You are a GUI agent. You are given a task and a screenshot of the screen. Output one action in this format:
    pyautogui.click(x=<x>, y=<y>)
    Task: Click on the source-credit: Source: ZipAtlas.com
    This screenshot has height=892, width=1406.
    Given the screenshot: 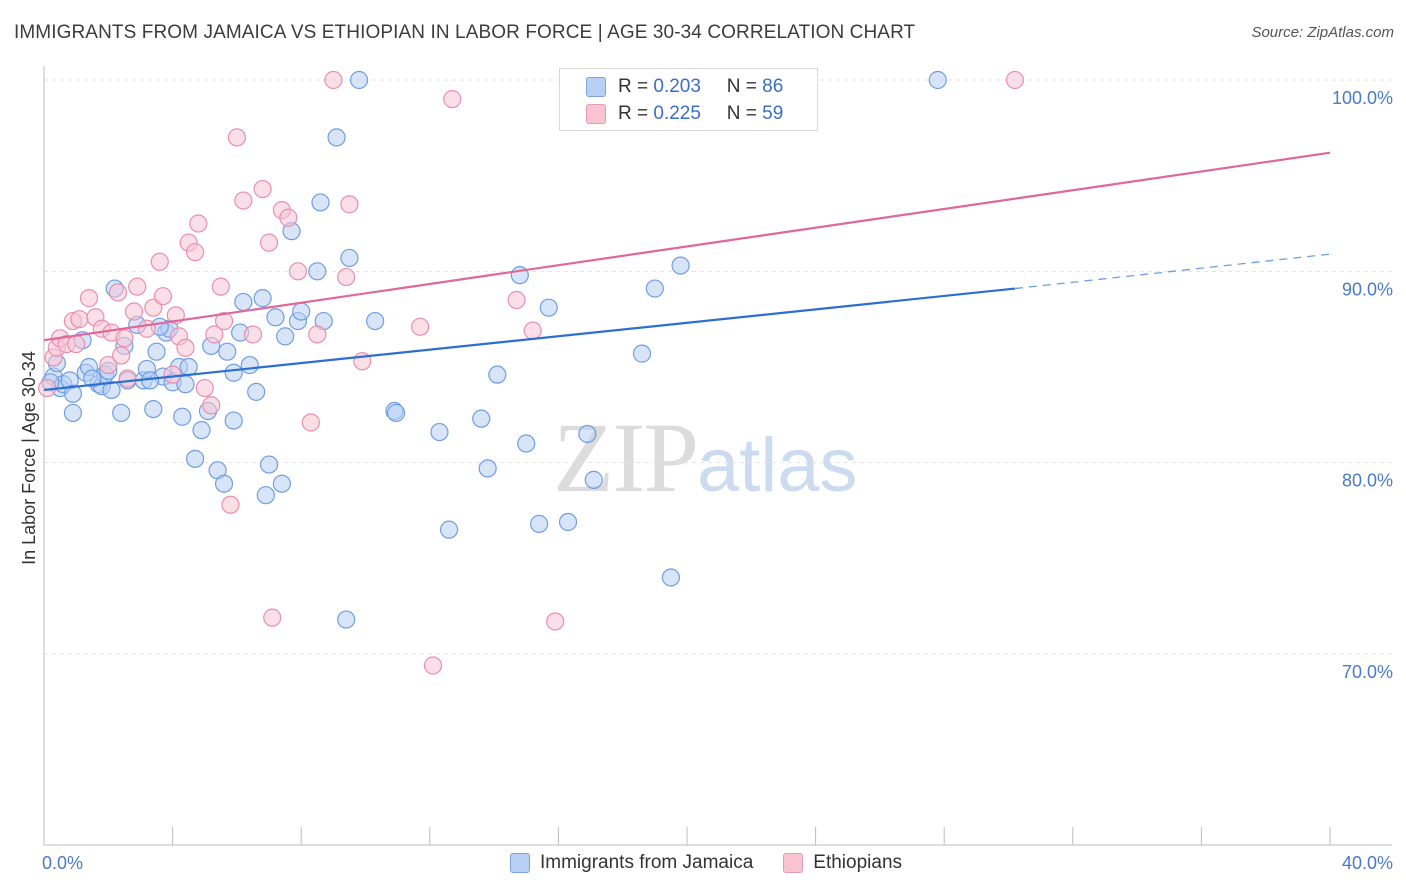 What is the action you would take?
    pyautogui.click(x=1322, y=32)
    